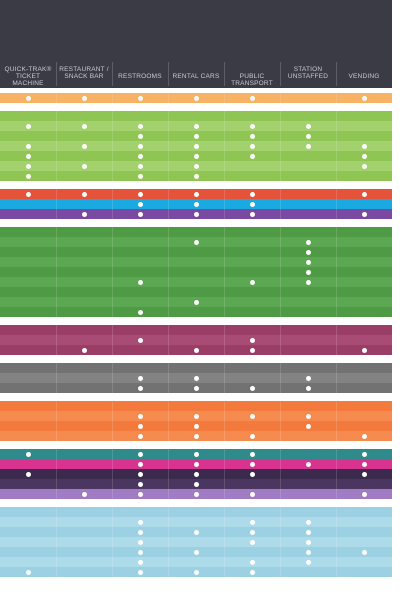 This screenshot has width=400, height=600. What do you see at coordinates (252, 80) in the screenshot?
I see `column-header-public-transport: PUBLIC TRANSPORT` at bounding box center [252, 80].